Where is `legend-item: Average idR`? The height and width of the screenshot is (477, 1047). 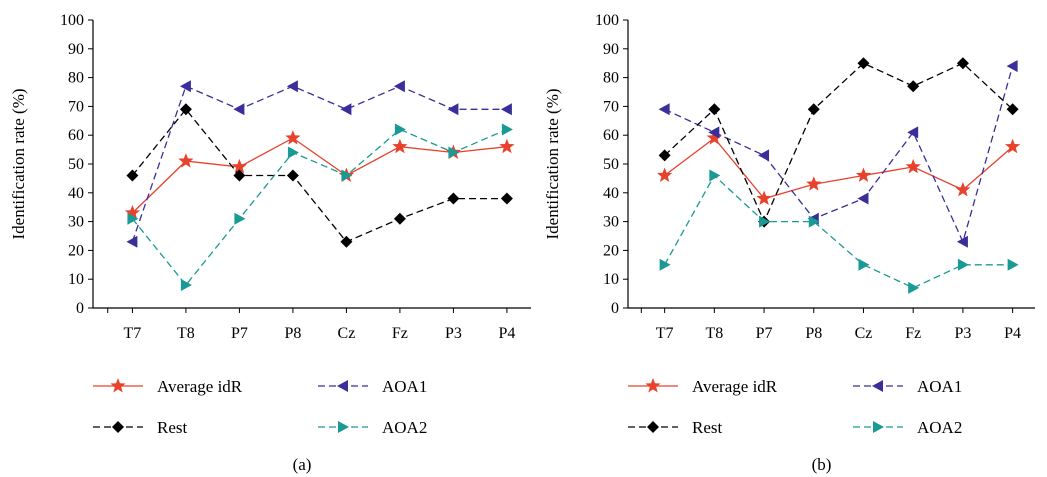
legend-item: Average idR is located at coordinates (703, 386).